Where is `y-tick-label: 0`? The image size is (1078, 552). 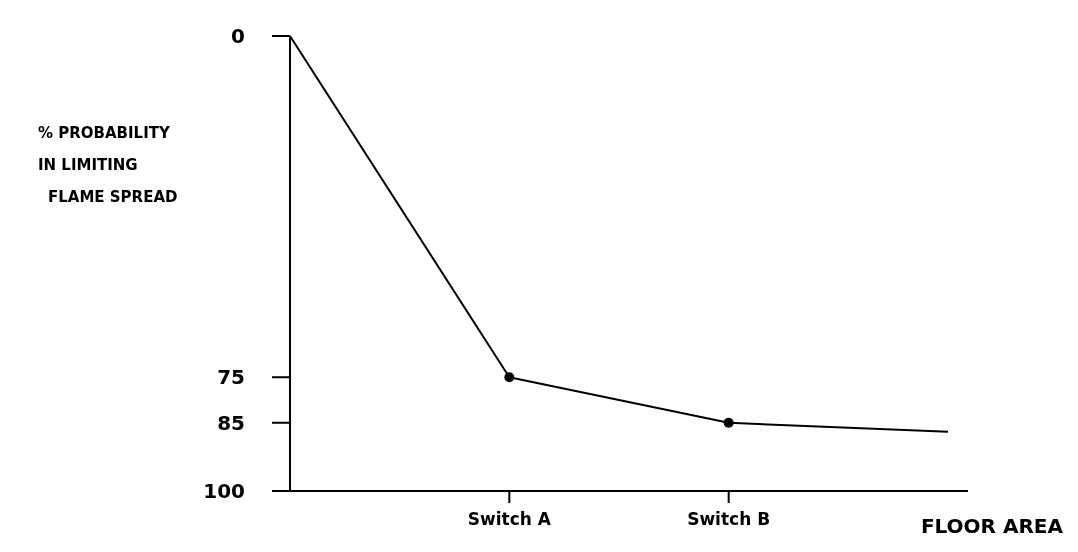 y-tick-label: 0 is located at coordinates (238, 36).